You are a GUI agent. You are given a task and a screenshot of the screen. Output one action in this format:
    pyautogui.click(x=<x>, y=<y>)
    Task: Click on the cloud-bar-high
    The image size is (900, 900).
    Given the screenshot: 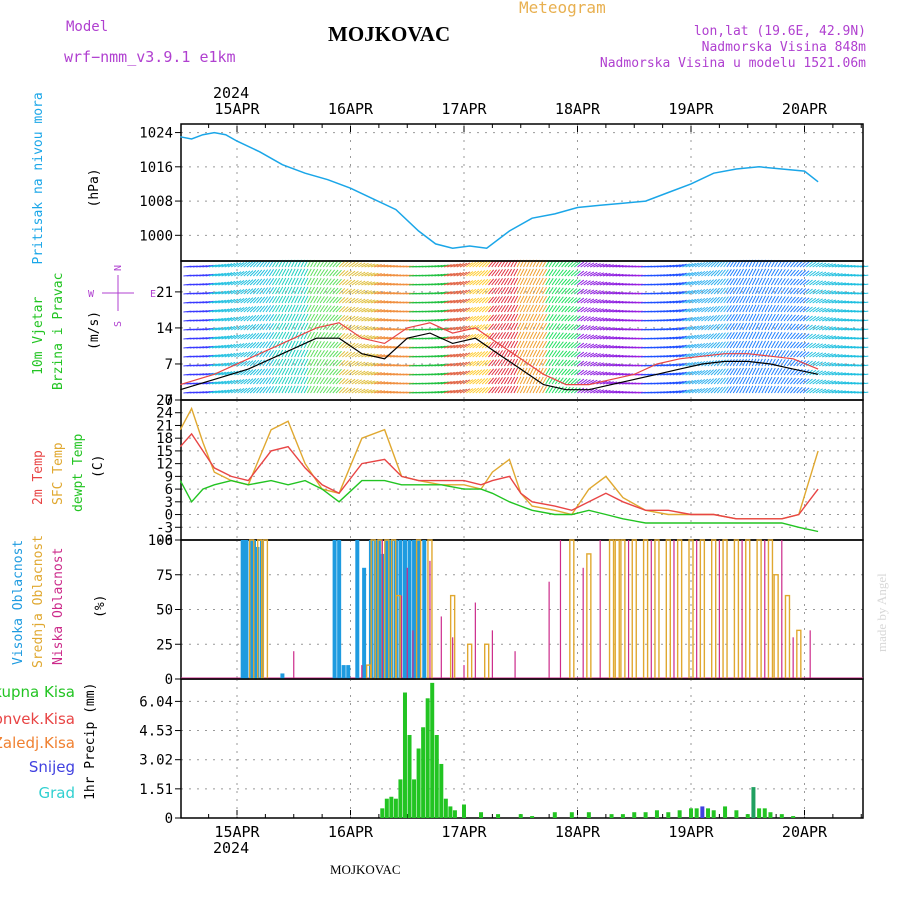 What is the action you would take?
    pyautogui.click(x=386, y=609)
    